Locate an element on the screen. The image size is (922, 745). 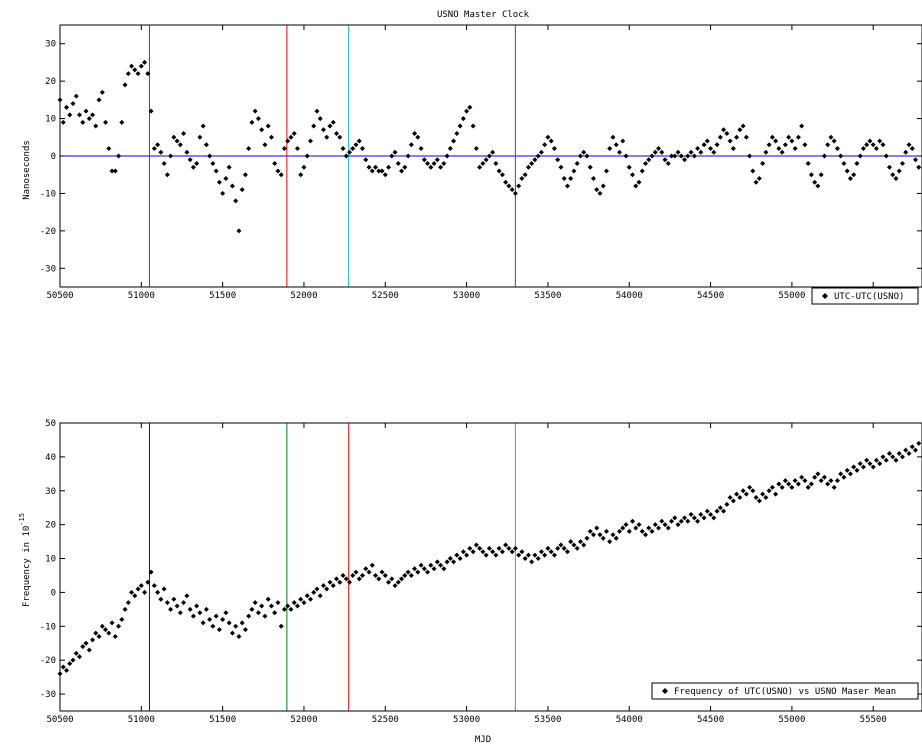
y-tick-label: 30 is located at coordinates (50, 45).